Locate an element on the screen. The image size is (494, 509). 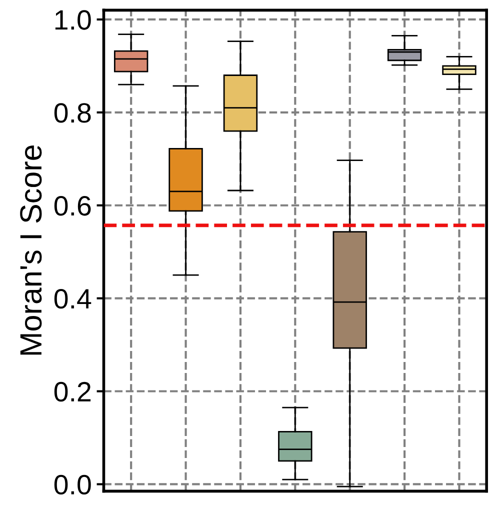
y-tick-label: 0.0 is located at coordinates (72, 484).